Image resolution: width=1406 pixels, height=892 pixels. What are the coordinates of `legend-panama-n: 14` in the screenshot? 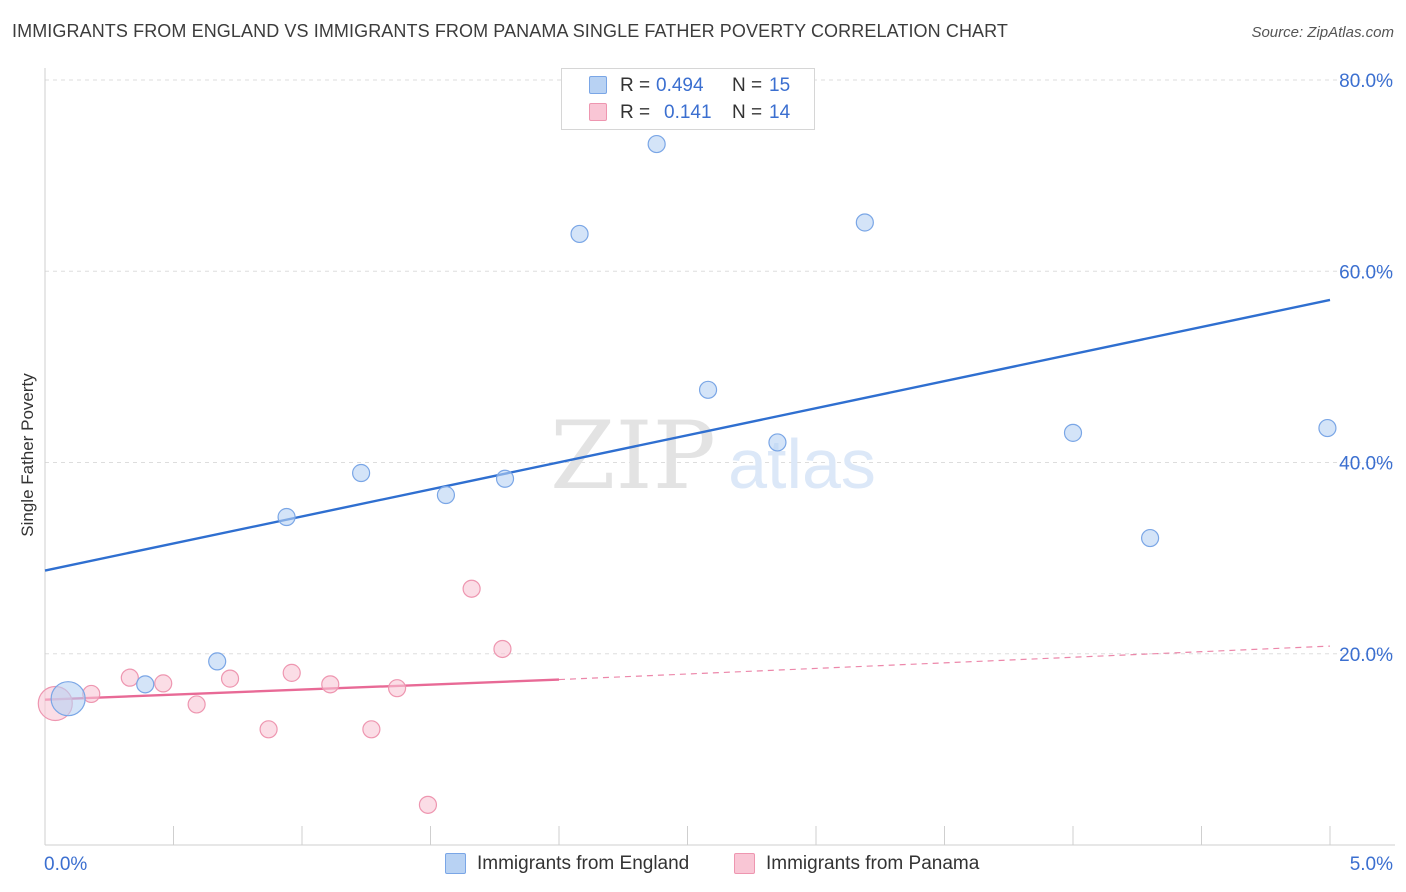 It's located at (780, 112).